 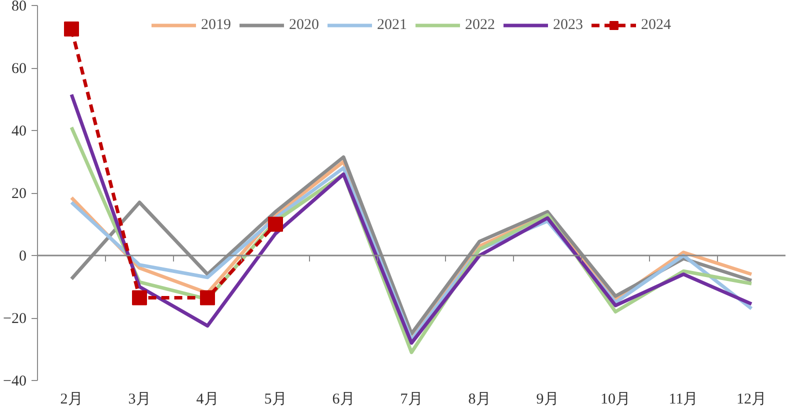 What do you see at coordinates (71, 400) in the screenshot?
I see `x-tick-label: 2月` at bounding box center [71, 400].